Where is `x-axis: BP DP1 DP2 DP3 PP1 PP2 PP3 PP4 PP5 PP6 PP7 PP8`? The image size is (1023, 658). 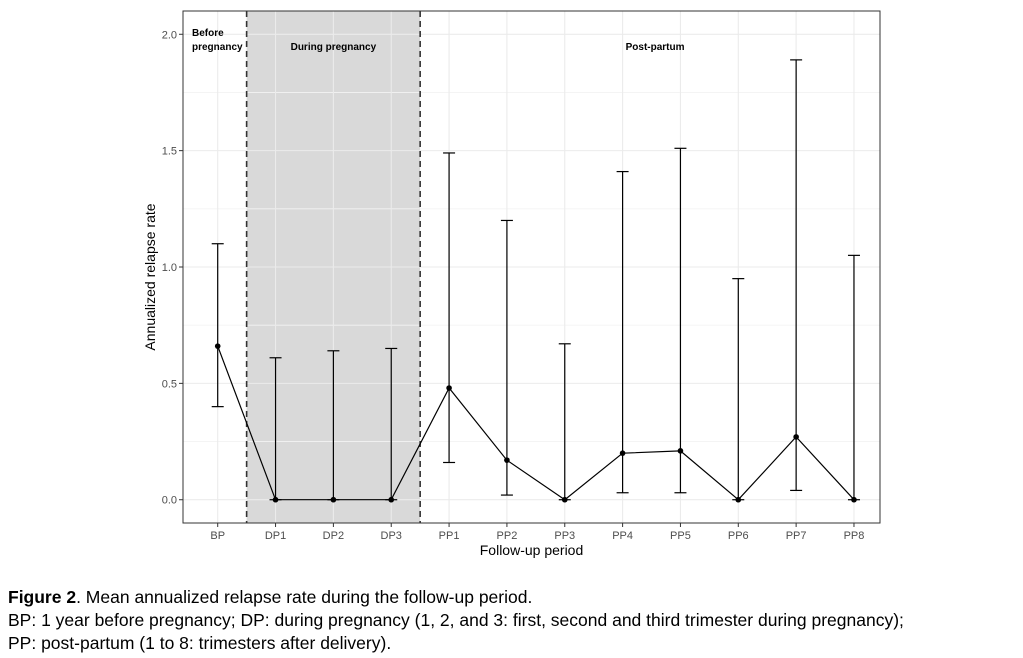 x-axis: BP DP1 DP2 DP3 PP1 PP2 PP3 PP4 PP5 PP6 PP7 PP8 is located at coordinates (537, 532).